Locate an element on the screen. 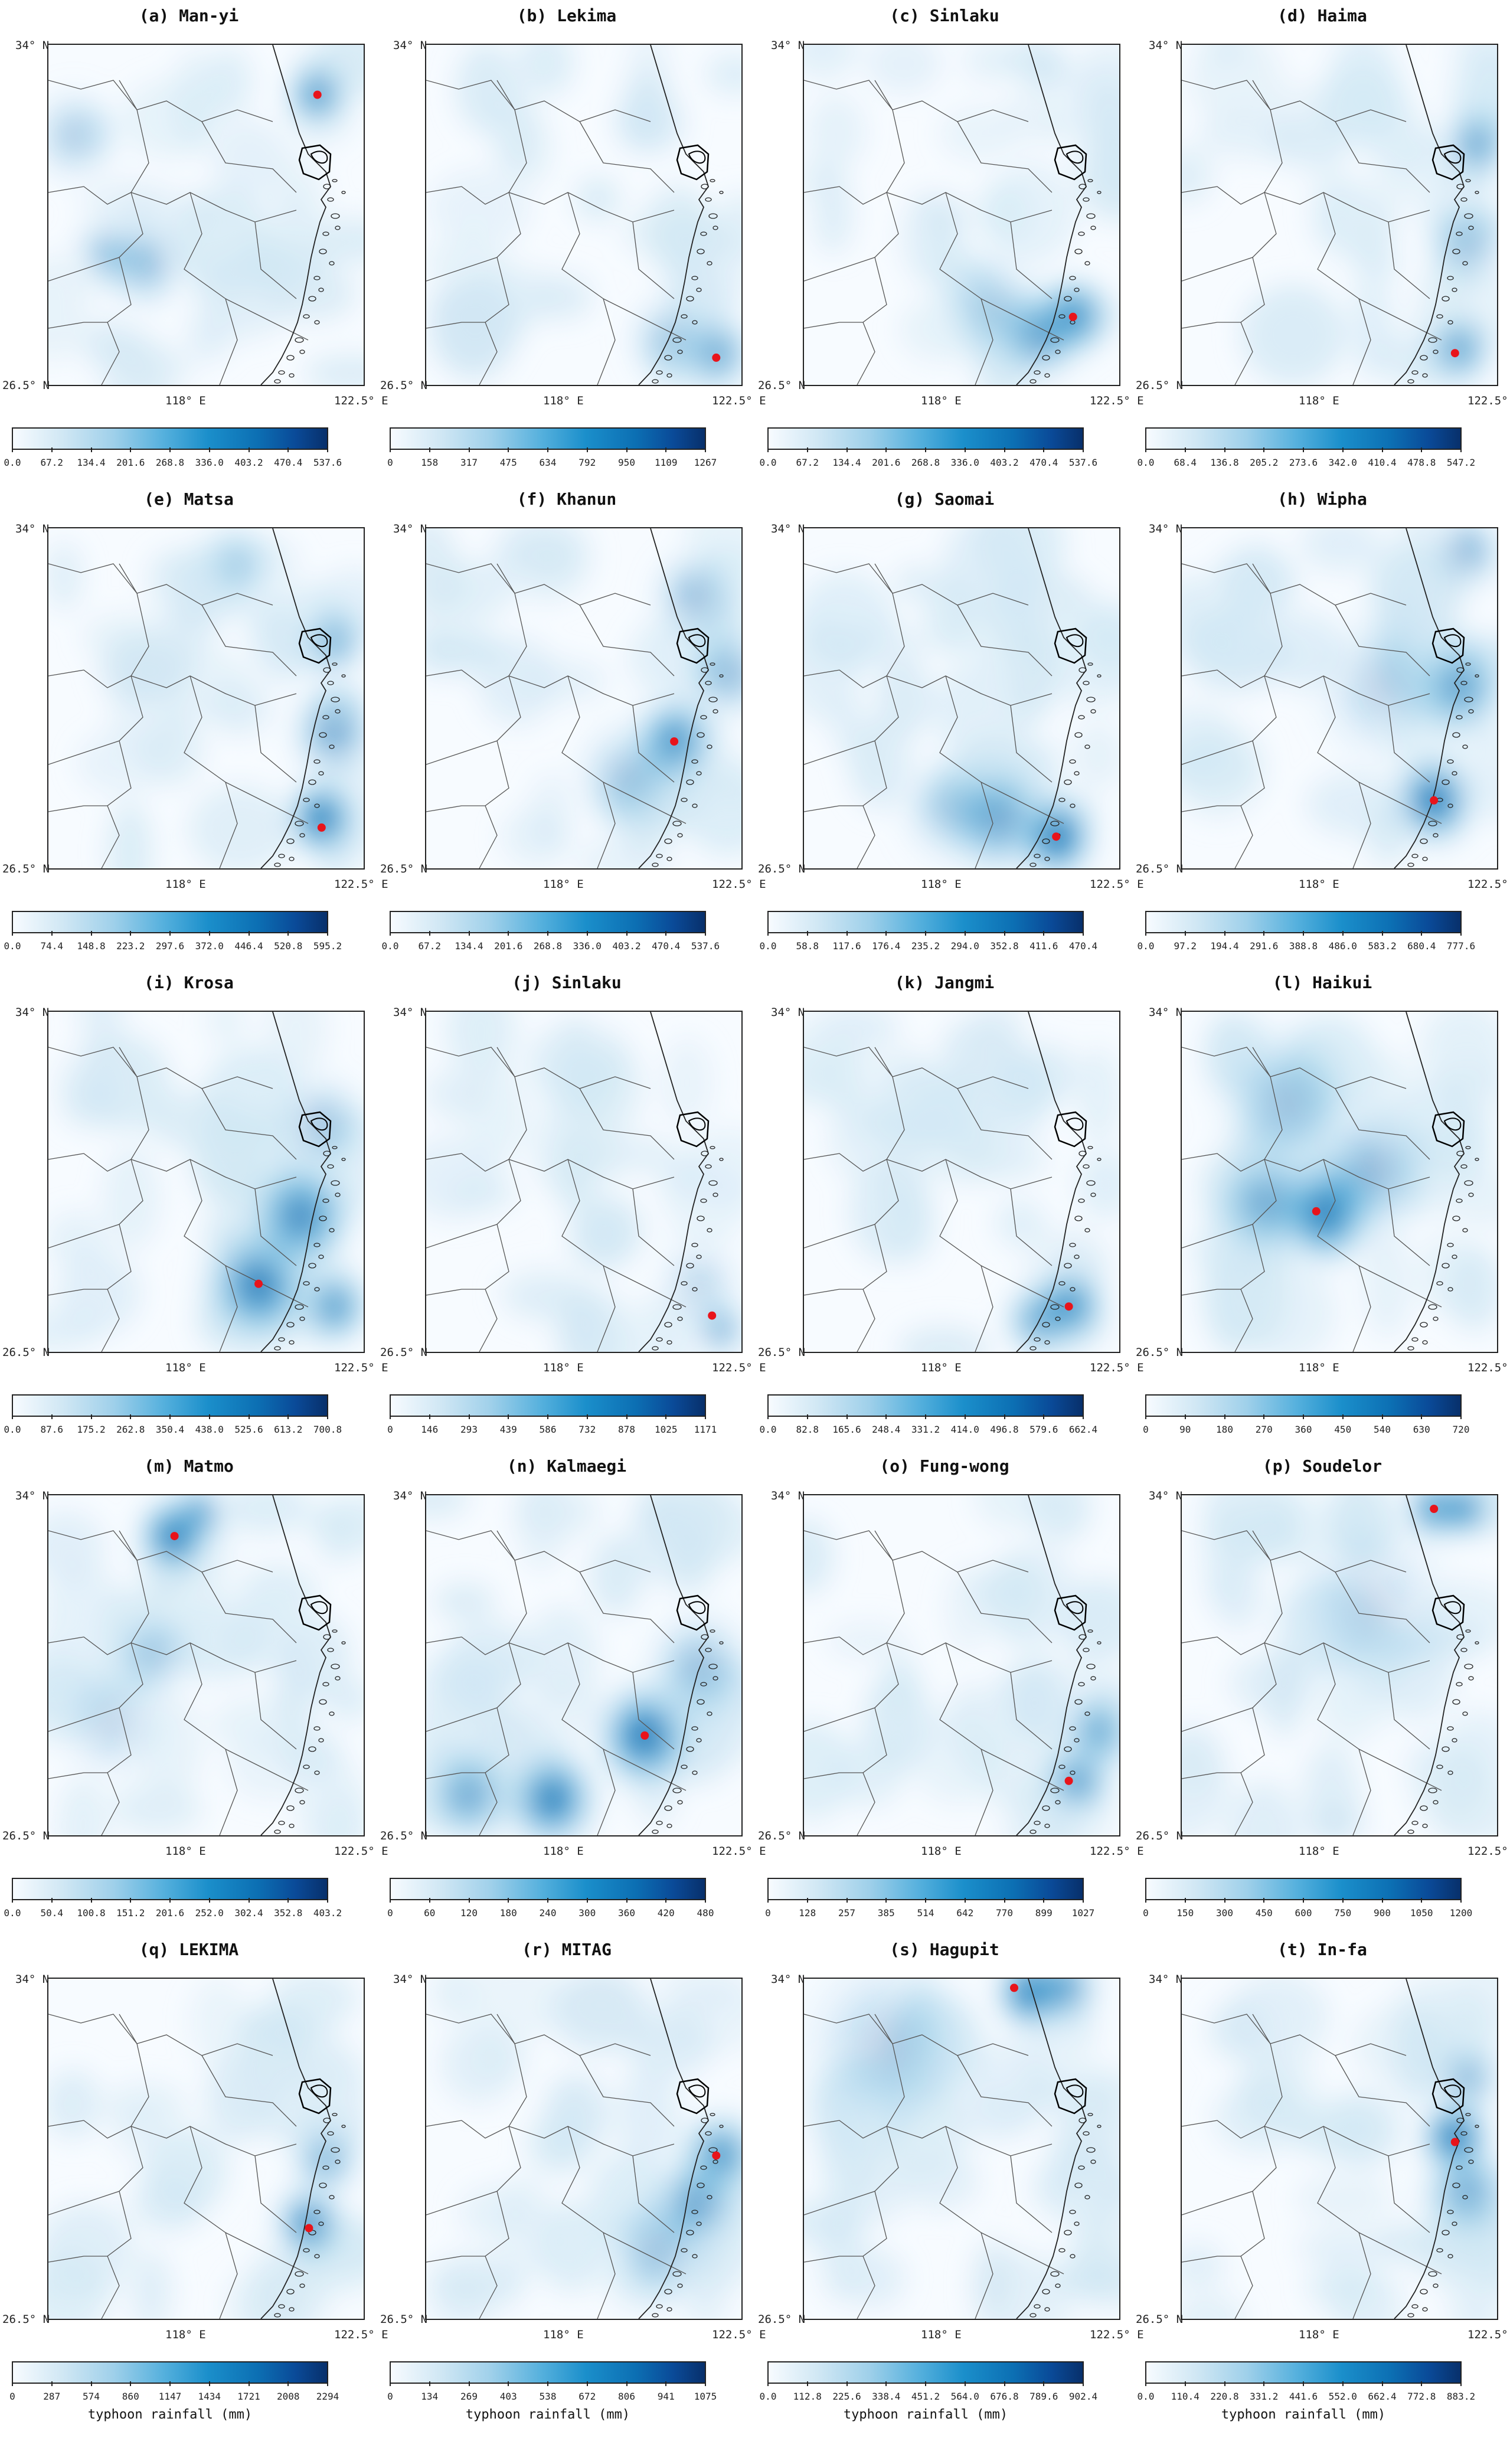 This screenshot has width=1510, height=2464. colorbar-tick-label: 291.6 is located at coordinates (1264, 946).